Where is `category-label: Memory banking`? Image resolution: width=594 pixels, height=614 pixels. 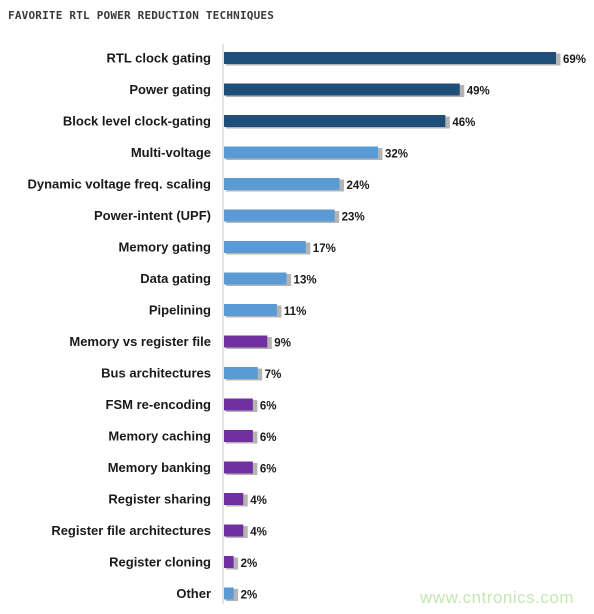 category-label: Memory banking is located at coordinates (159, 467).